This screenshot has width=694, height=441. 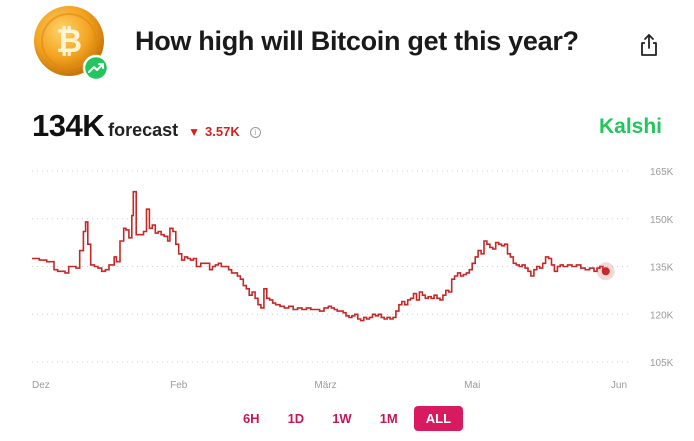 I want to click on range-button-all: ALL, so click(x=438, y=418).